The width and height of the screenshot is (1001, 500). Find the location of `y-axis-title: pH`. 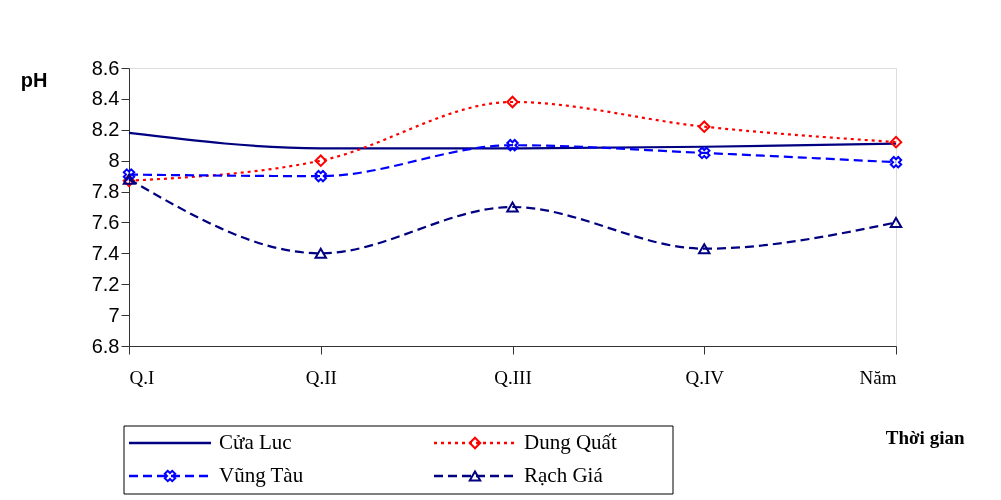

y-axis-title: pH is located at coordinates (34, 79).